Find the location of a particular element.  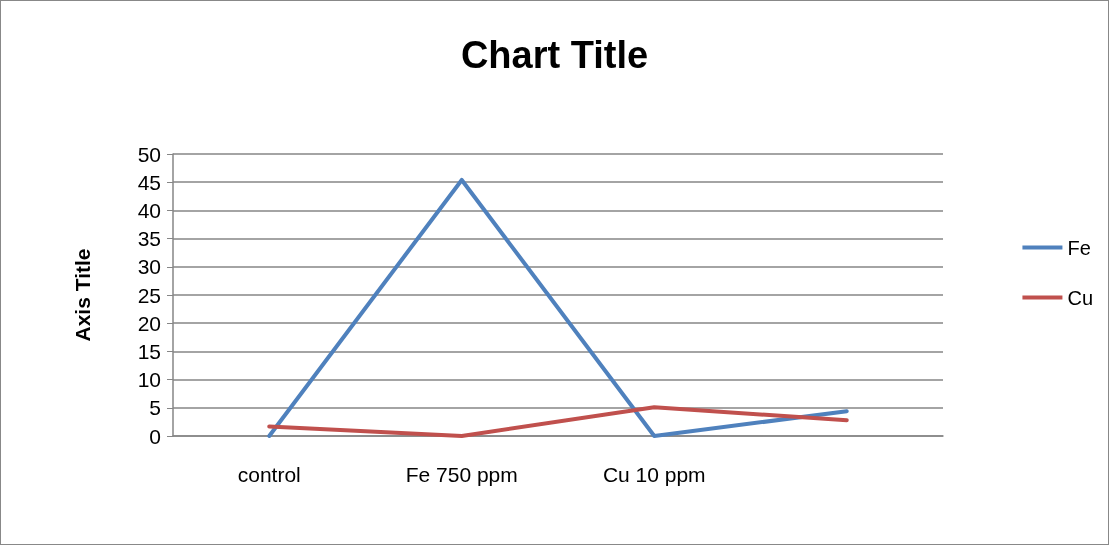

legend-label: Fe is located at coordinates (1079, 247).